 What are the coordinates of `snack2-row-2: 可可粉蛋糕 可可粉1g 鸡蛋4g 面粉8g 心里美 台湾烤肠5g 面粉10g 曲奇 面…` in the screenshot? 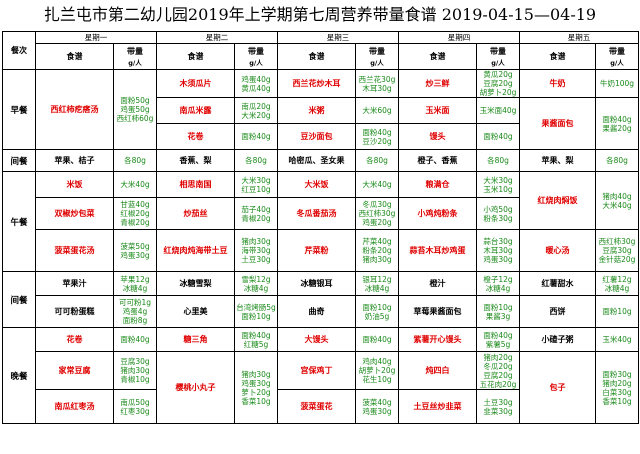 It's located at (321, 311).